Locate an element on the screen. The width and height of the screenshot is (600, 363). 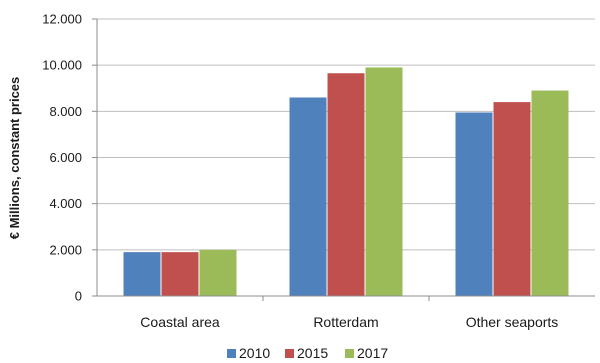
y-tick-label: 8.000 is located at coordinates (65, 111).